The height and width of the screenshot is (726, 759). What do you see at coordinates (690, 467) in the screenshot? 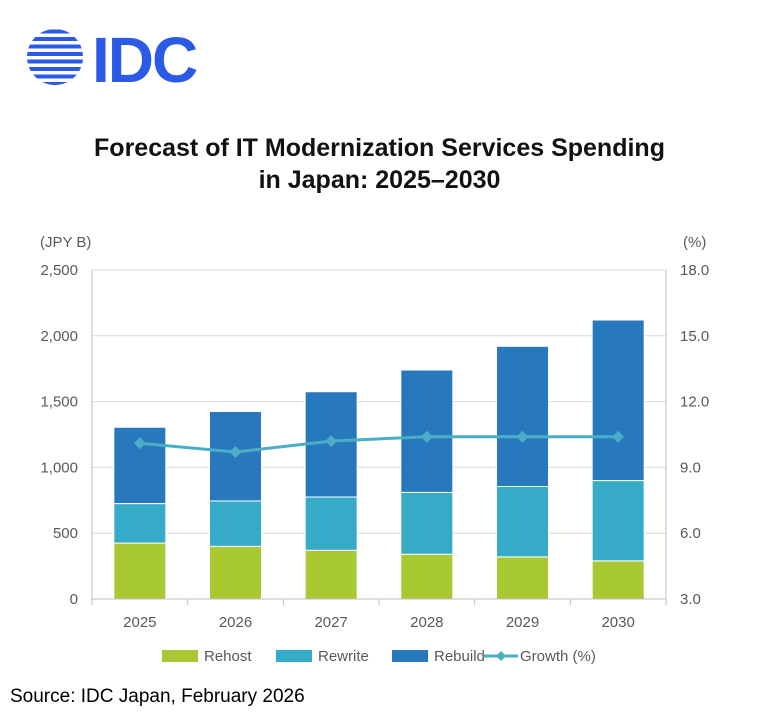
I see `y2-tick-label: 9.0` at bounding box center [690, 467].